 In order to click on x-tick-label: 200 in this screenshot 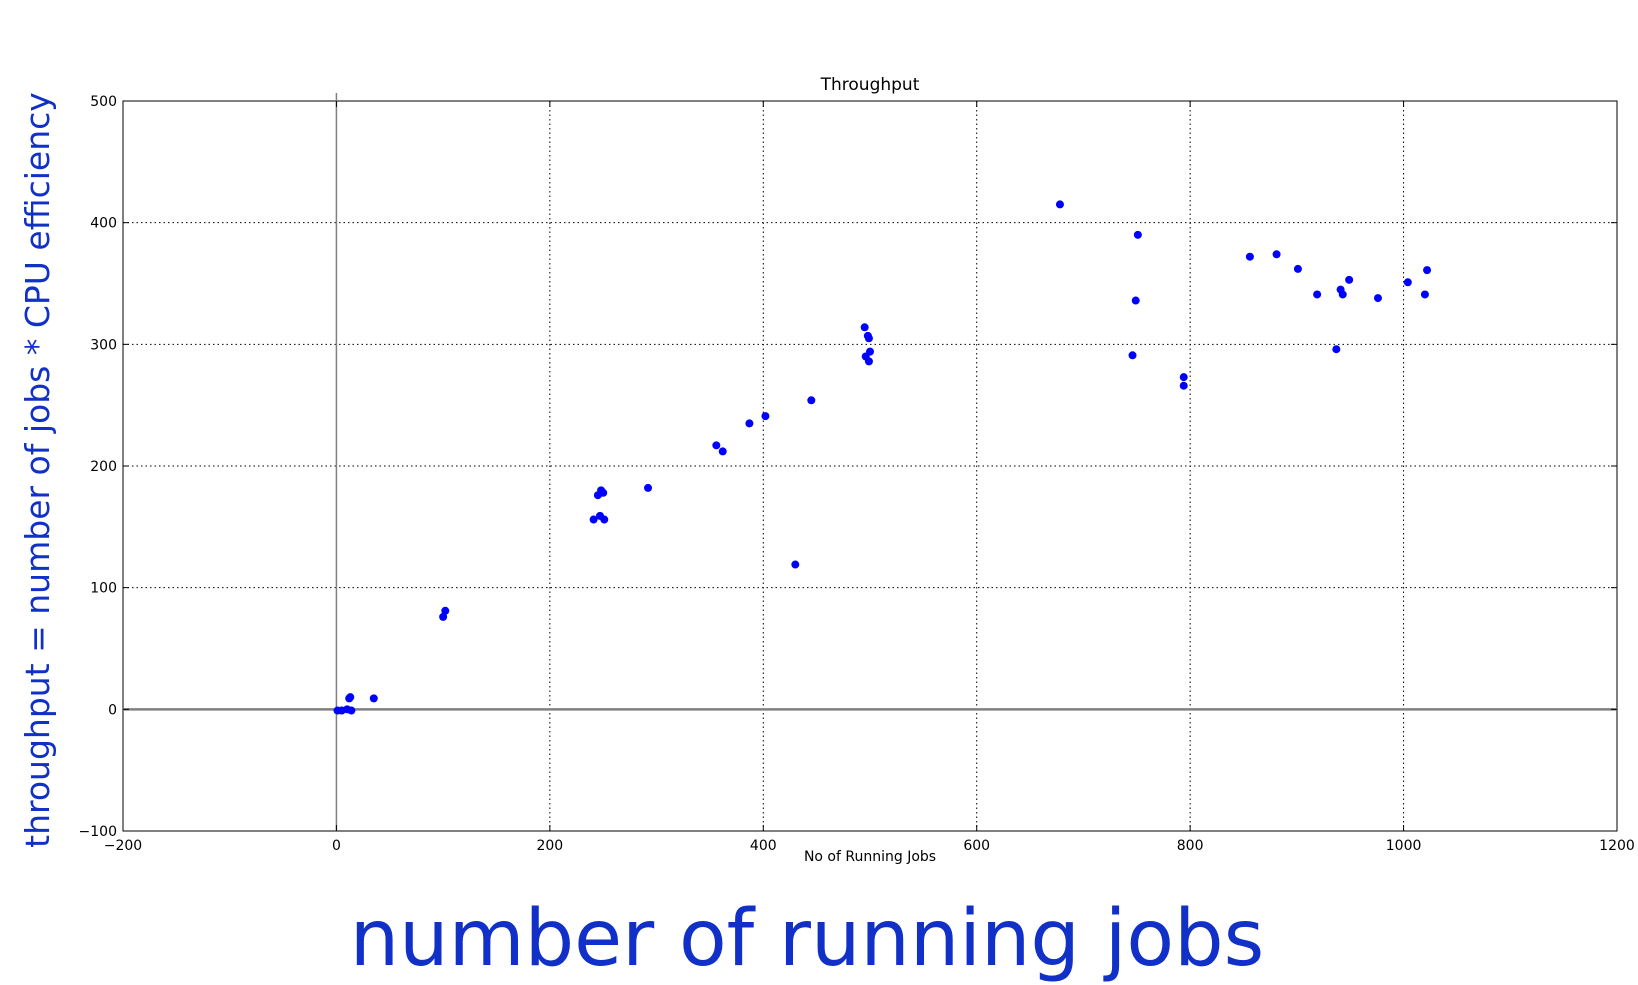, I will do `click(549, 846)`.